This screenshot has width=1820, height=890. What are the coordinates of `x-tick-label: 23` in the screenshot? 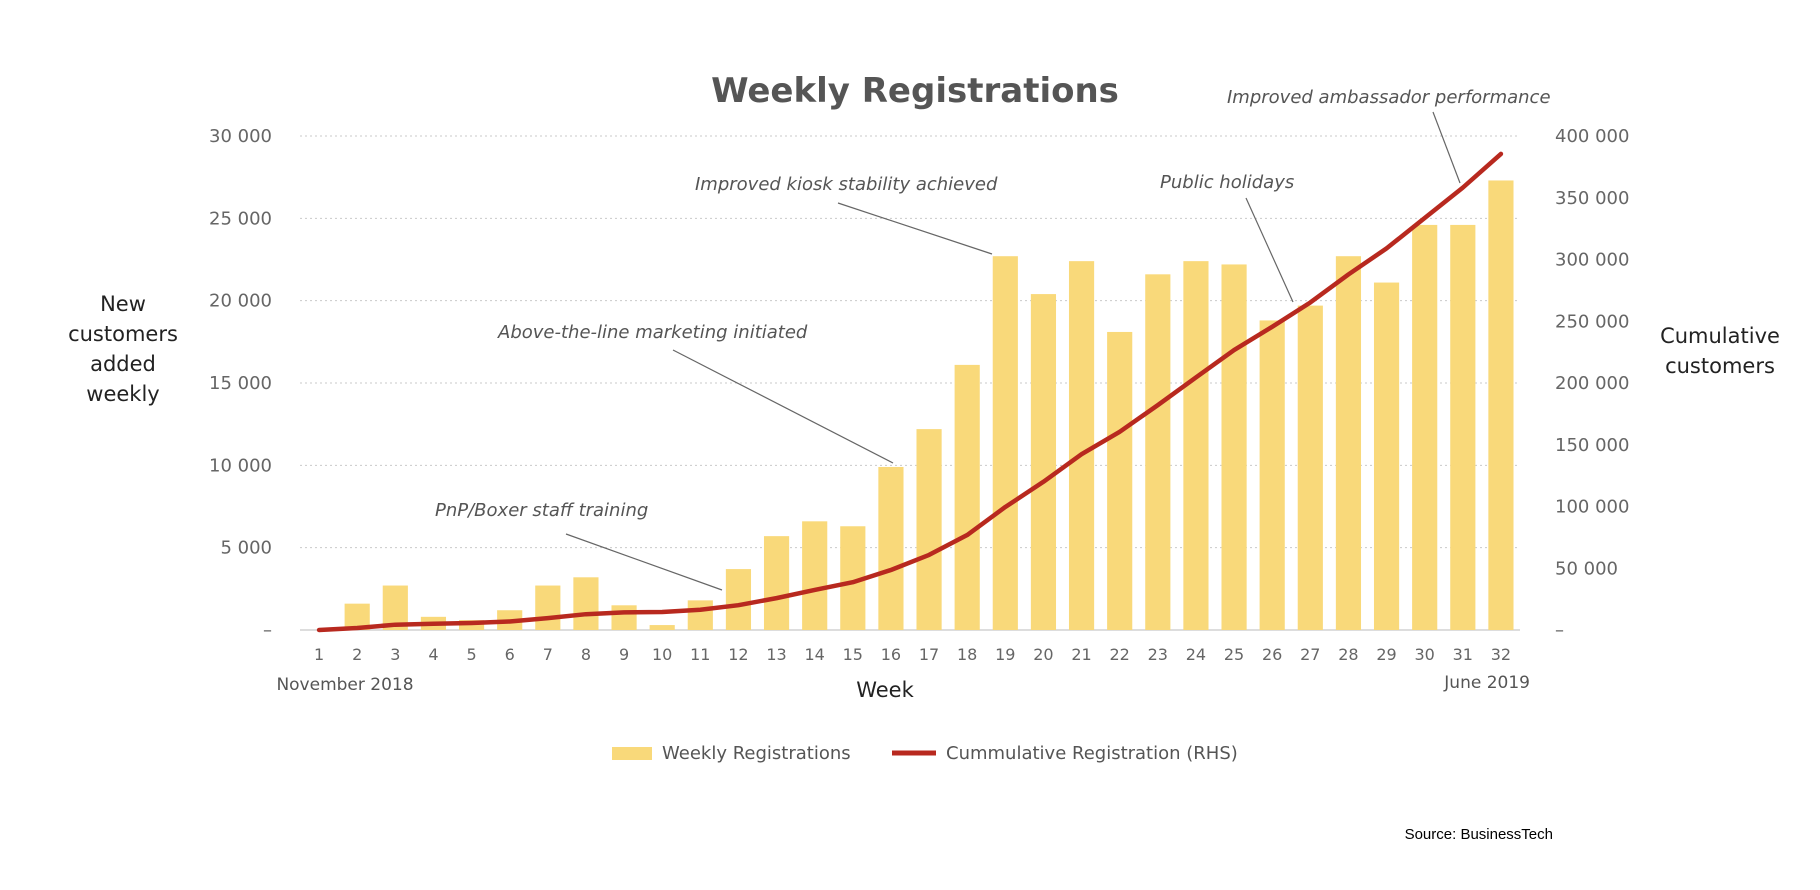 It's located at (1158, 654).